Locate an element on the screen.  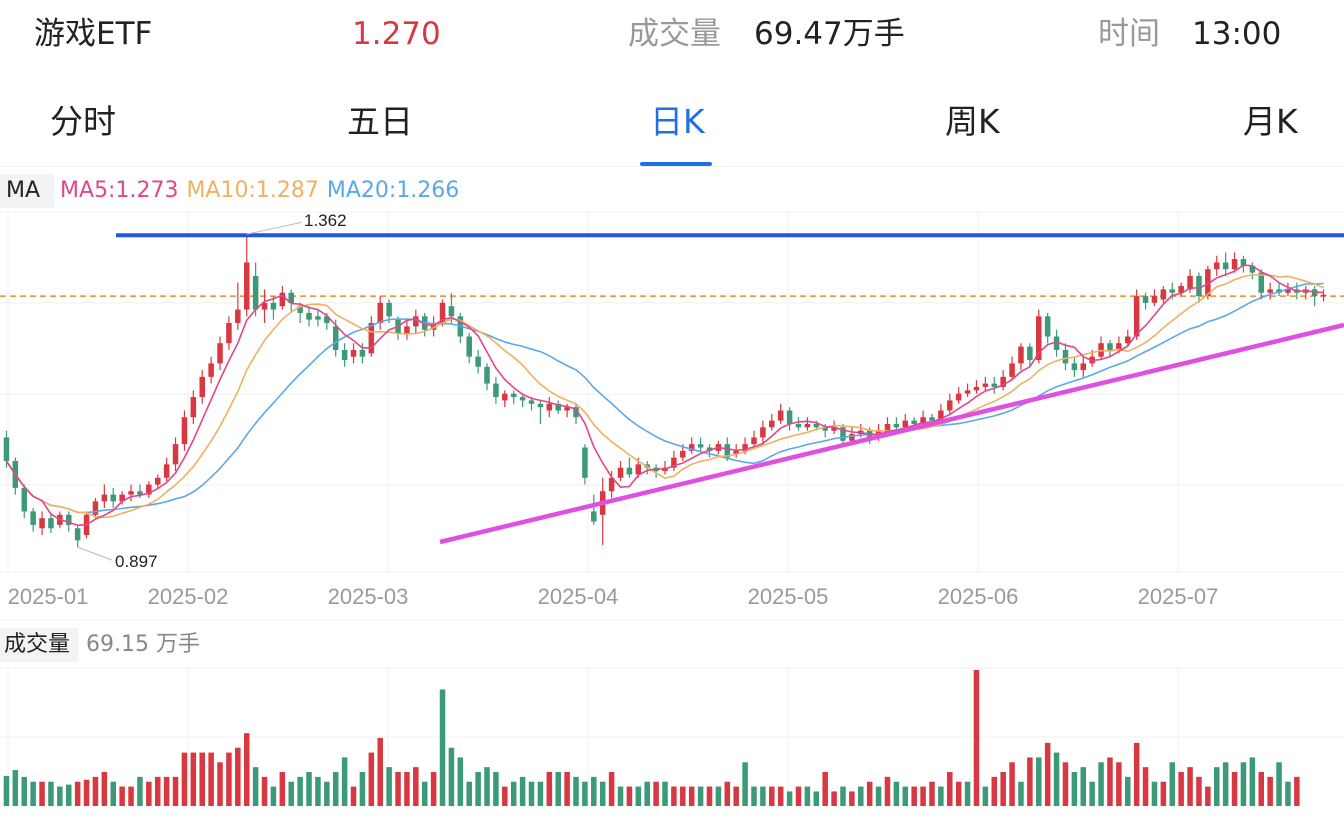
last-price: 1.270 is located at coordinates (396, 34).